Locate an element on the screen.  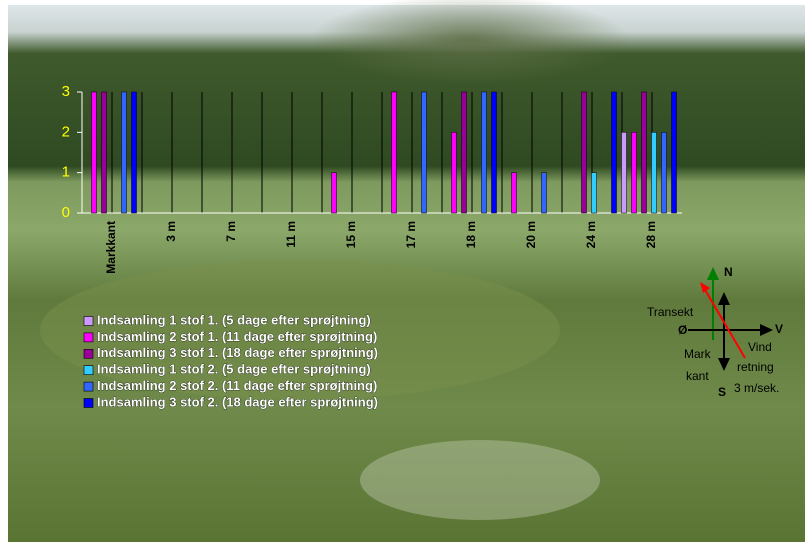
photo-tree is located at coordinates (470, 42).